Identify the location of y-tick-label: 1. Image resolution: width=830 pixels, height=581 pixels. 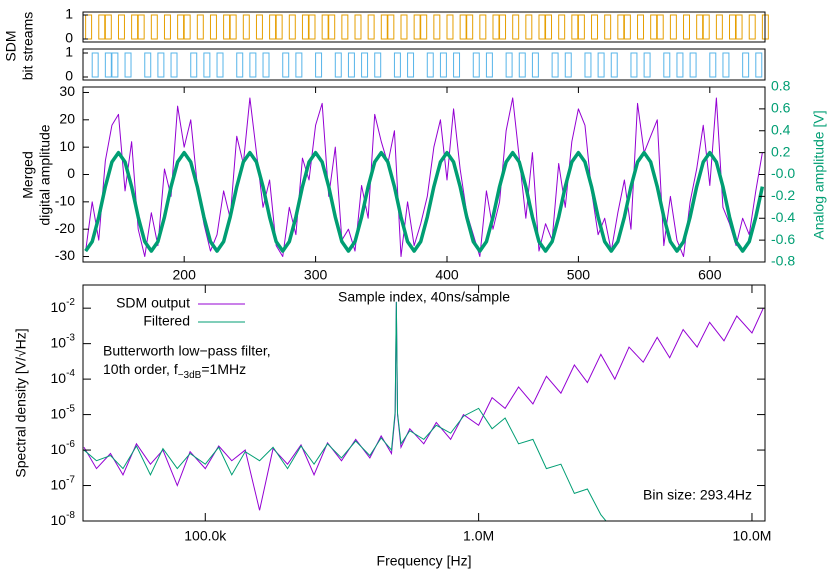
(69, 14).